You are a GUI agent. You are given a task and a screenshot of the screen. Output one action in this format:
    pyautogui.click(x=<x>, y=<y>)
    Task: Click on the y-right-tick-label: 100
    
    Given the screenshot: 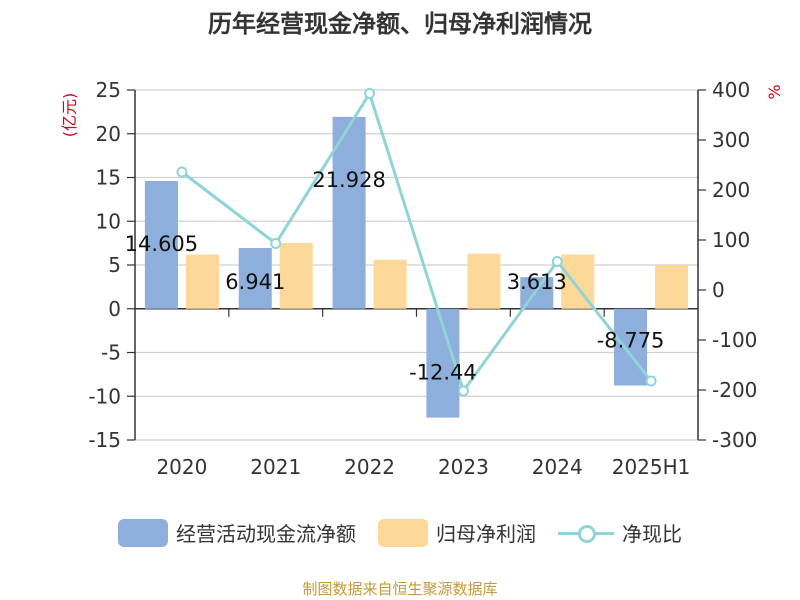 What is the action you would take?
    pyautogui.click(x=731, y=240)
    